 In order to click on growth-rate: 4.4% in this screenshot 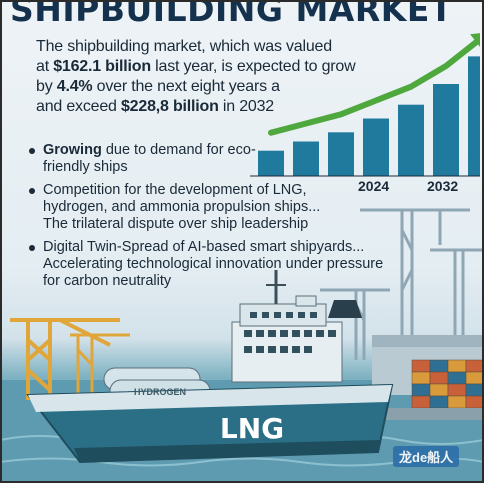, I will do `click(74, 86)`.